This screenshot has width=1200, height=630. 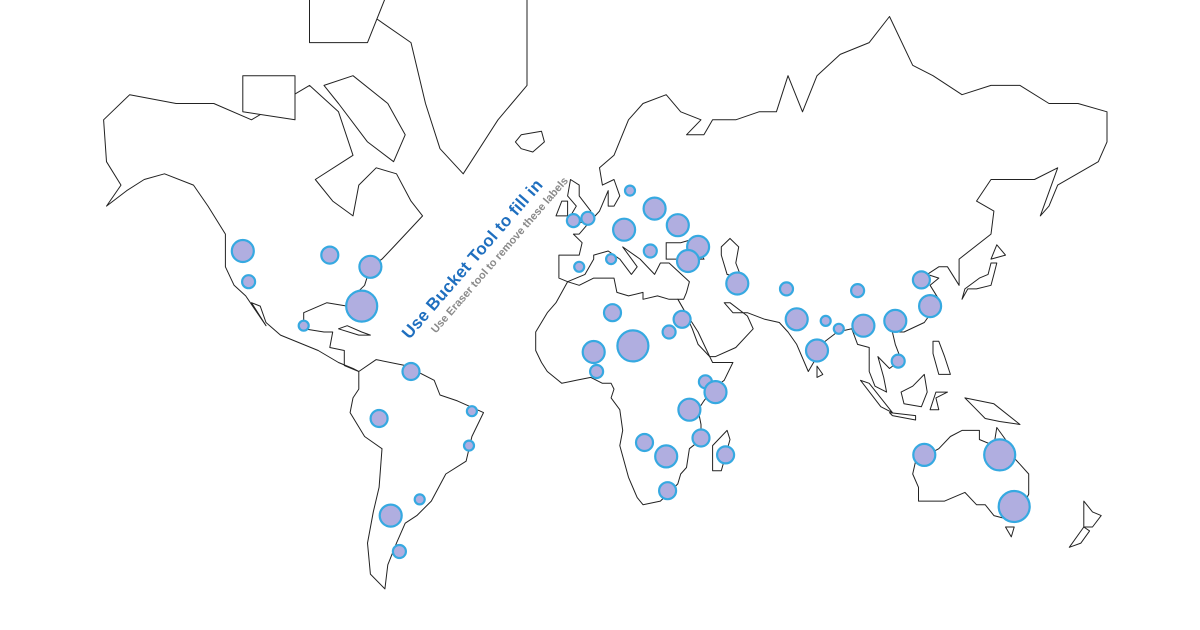 What do you see at coordinates (1010, 532) in the screenshot?
I see `tasmania` at bounding box center [1010, 532].